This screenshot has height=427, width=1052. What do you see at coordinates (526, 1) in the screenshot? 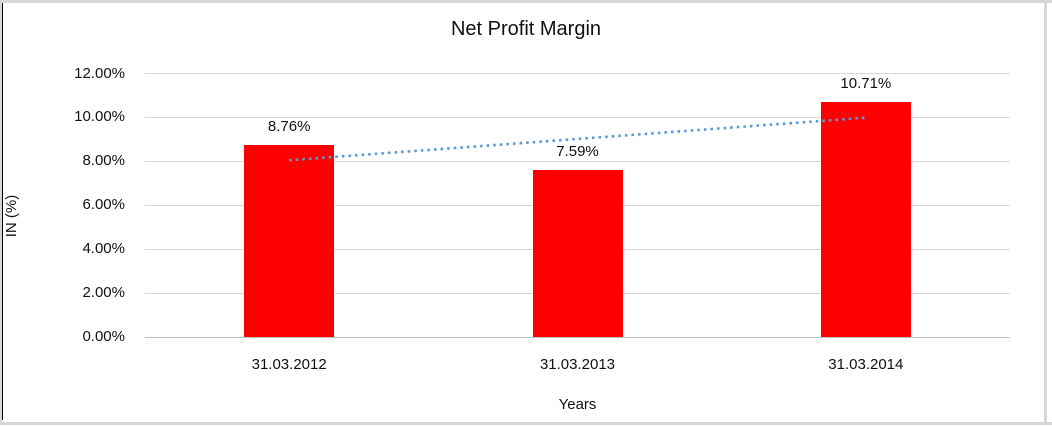
I see `frame-edge-top` at bounding box center [526, 1].